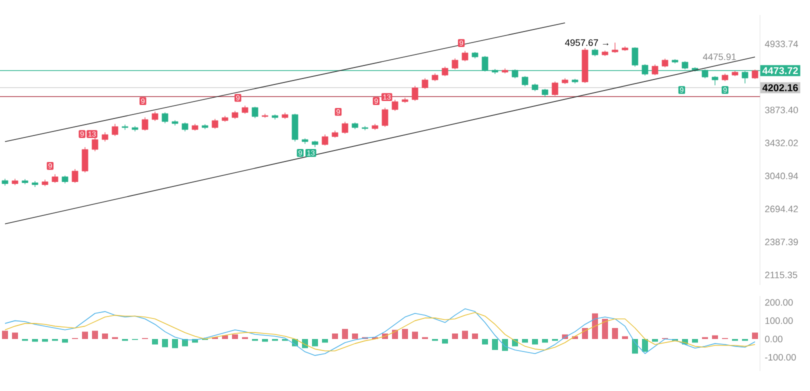 Image resolution: width=810 pixels, height=391 pixels. I want to click on y-tick-label: 3432.02, so click(781, 143).